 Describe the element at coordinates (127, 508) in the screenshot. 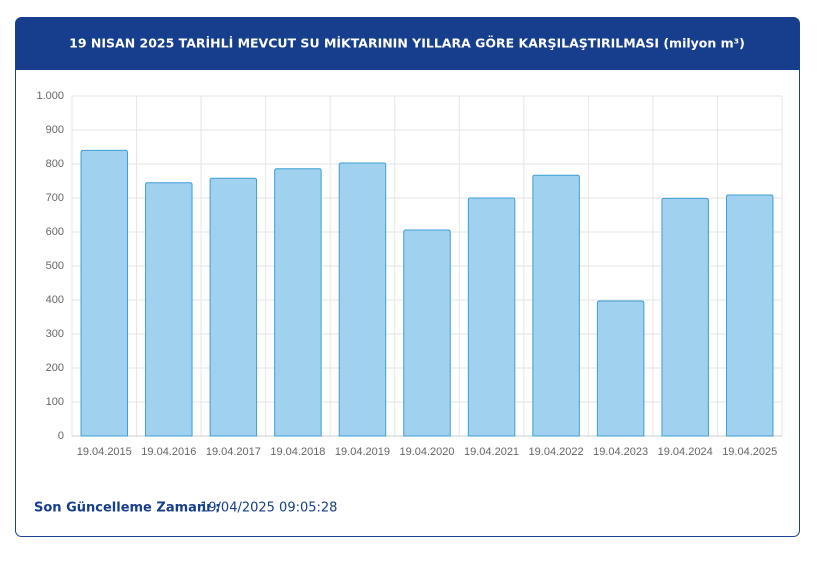

I see `footer-label: Son Güncelleme Zamanı :` at that location.